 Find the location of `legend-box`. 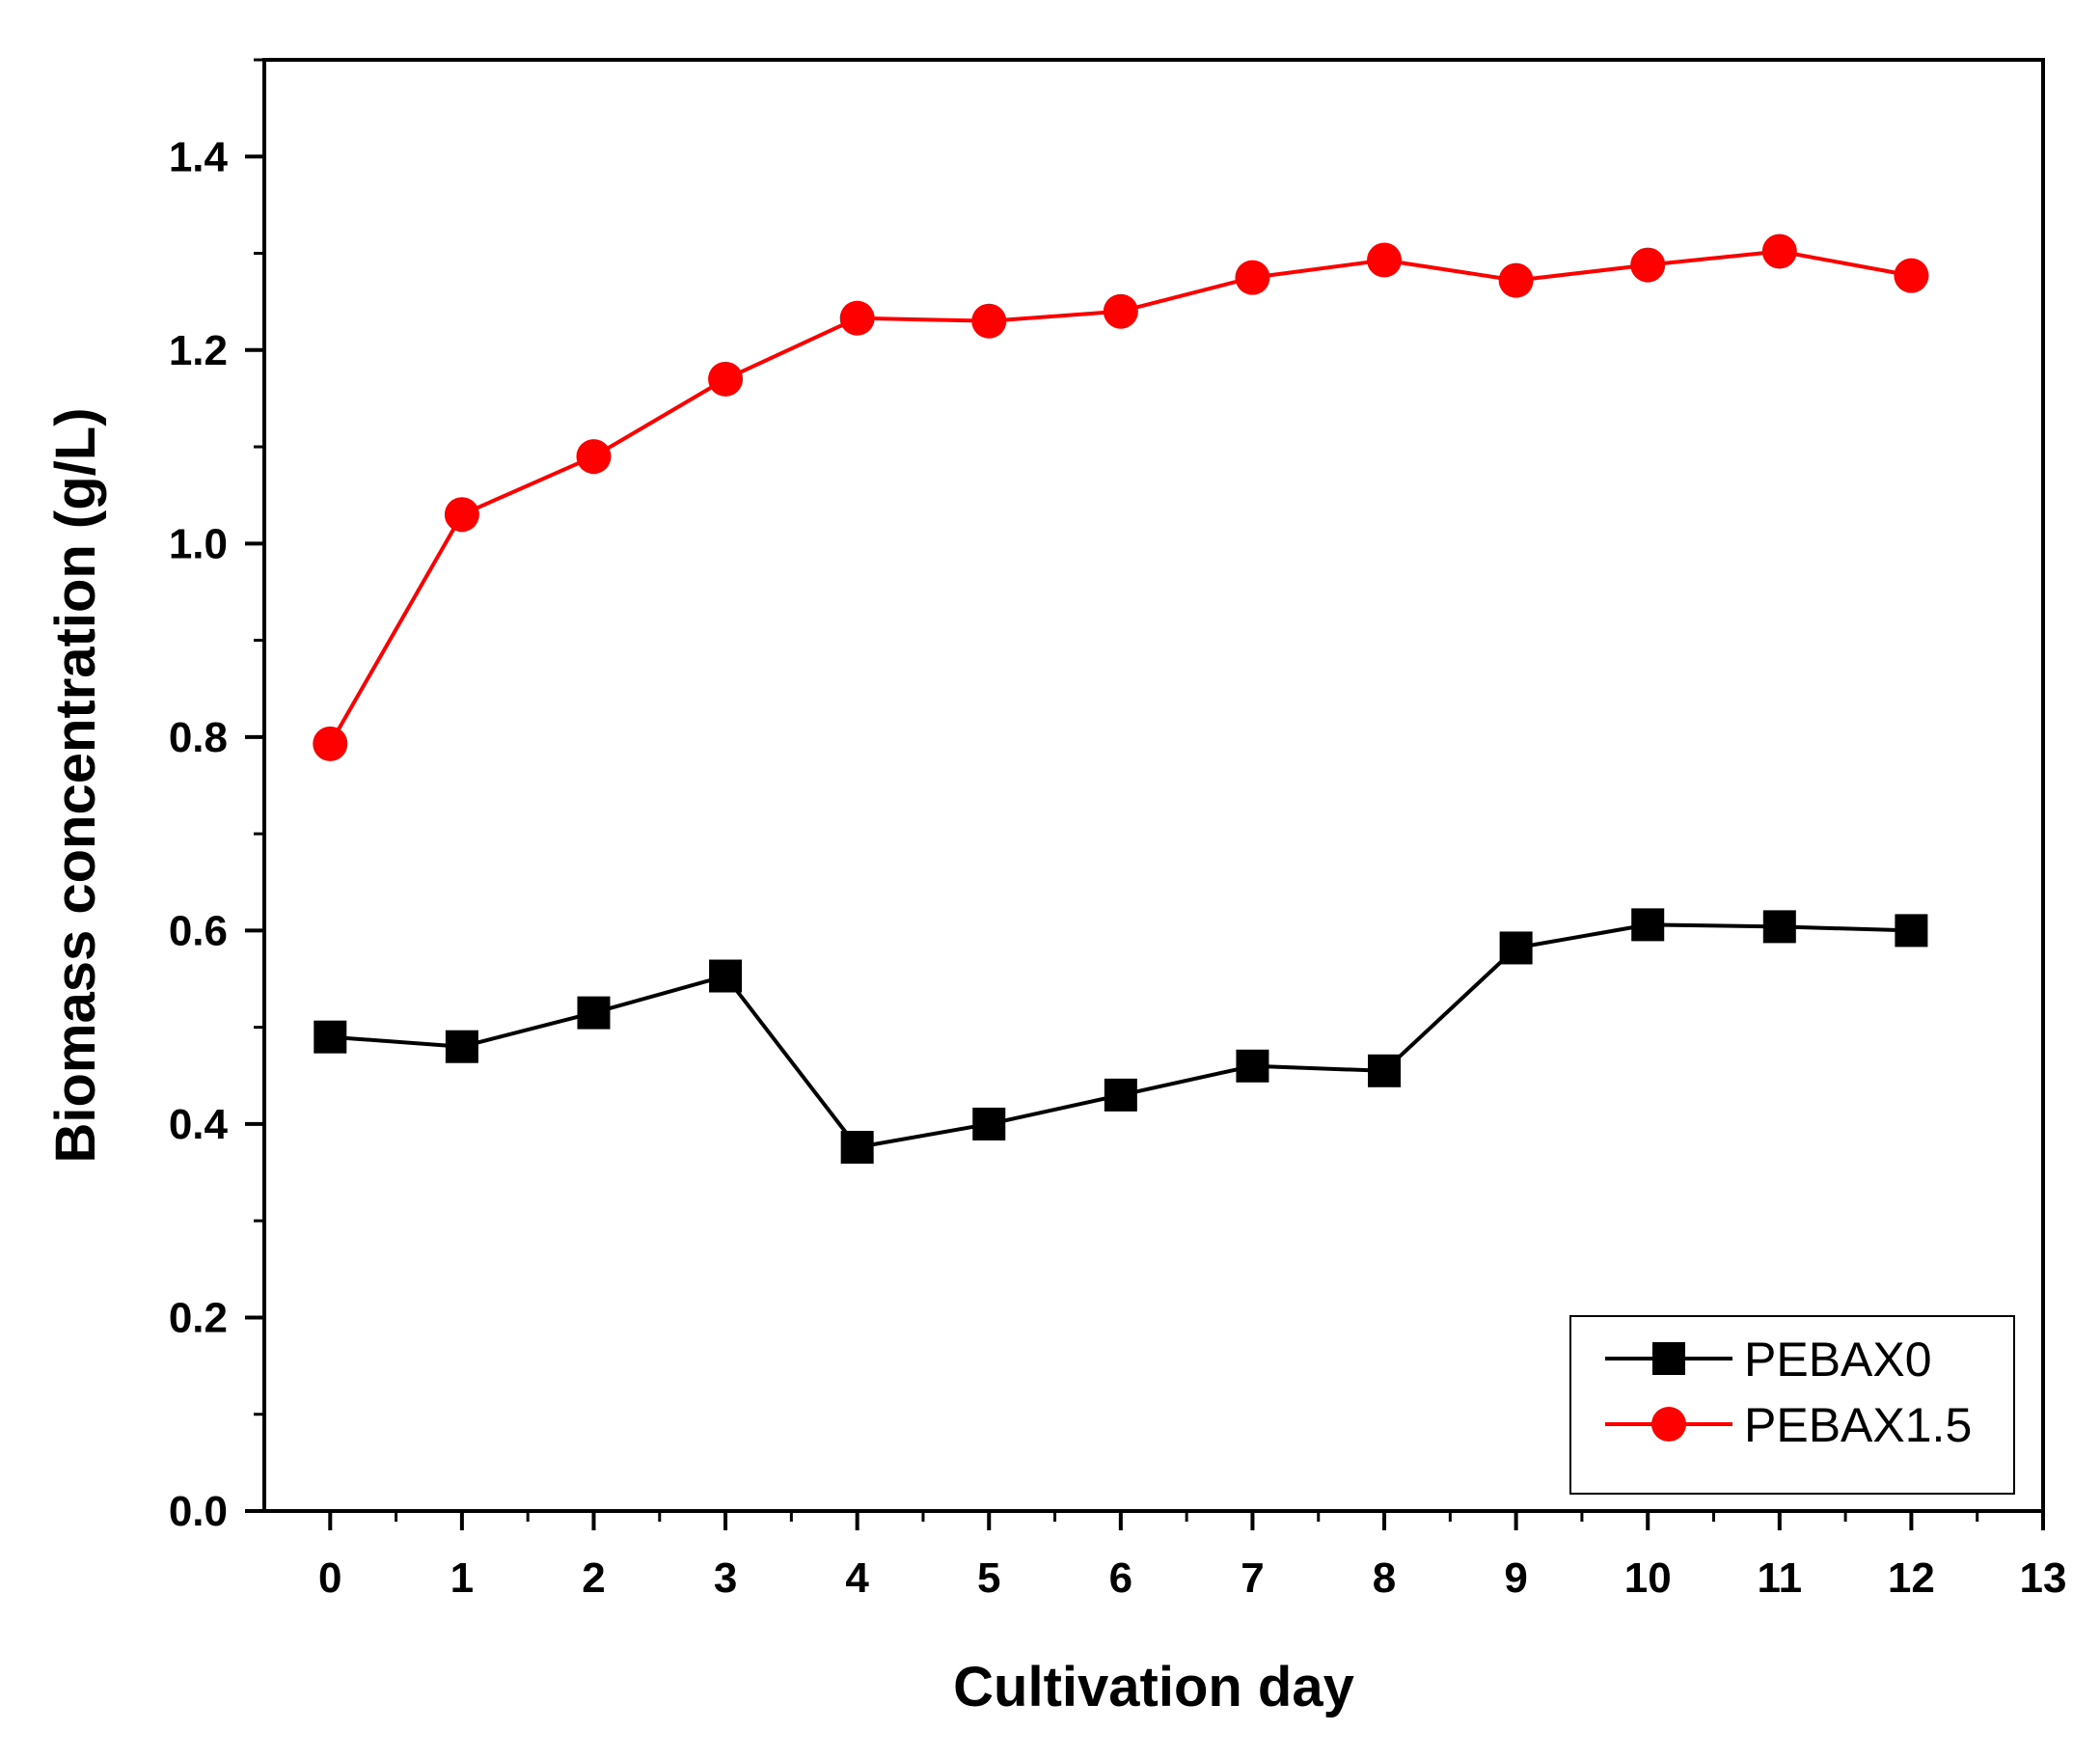

legend-box is located at coordinates (1792, 1405).